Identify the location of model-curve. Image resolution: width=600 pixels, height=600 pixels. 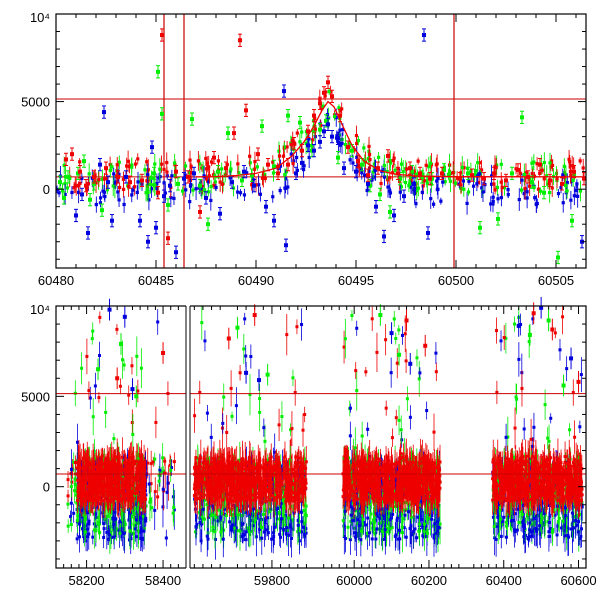
(390, 139).